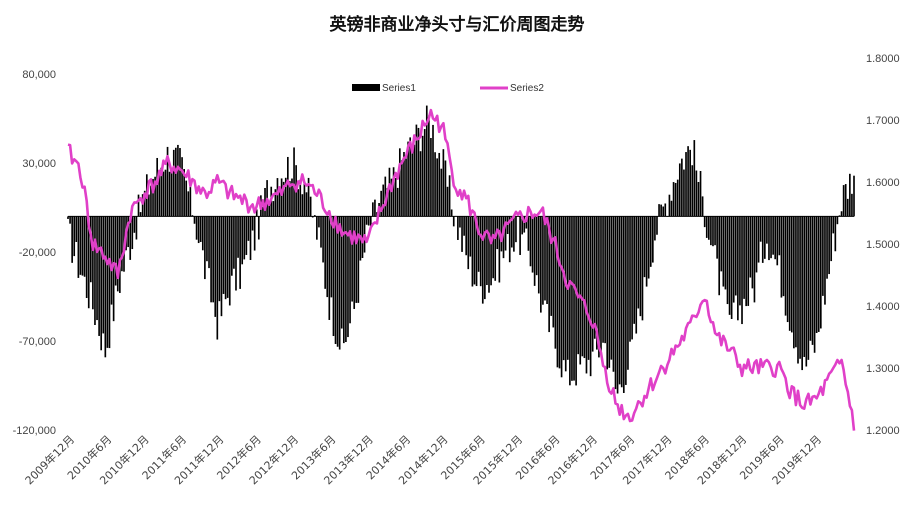 This screenshot has height=531, width=915. I want to click on y-left-tick-label: -20,000, so click(37, 253).